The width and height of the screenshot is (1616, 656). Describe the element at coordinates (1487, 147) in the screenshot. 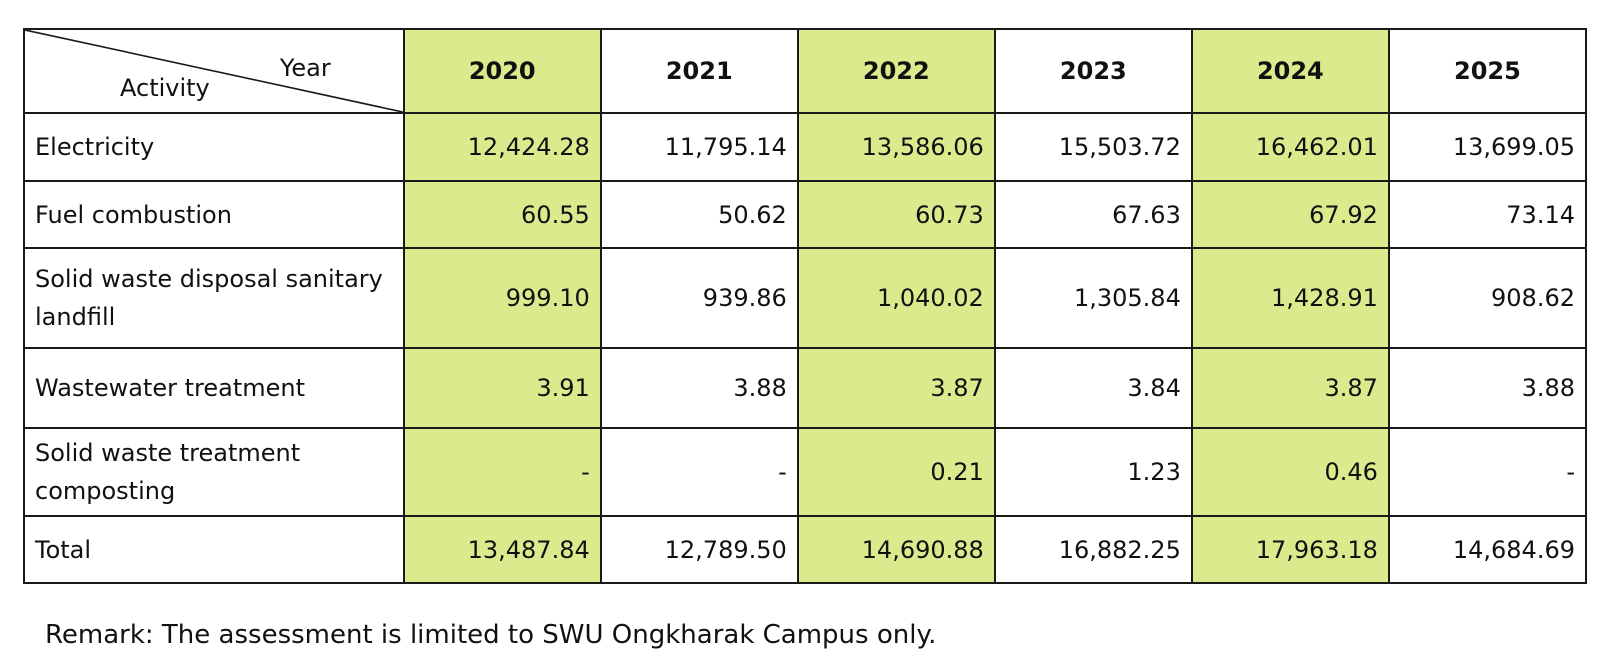

I see `value-cell: 13,699.05` at that location.